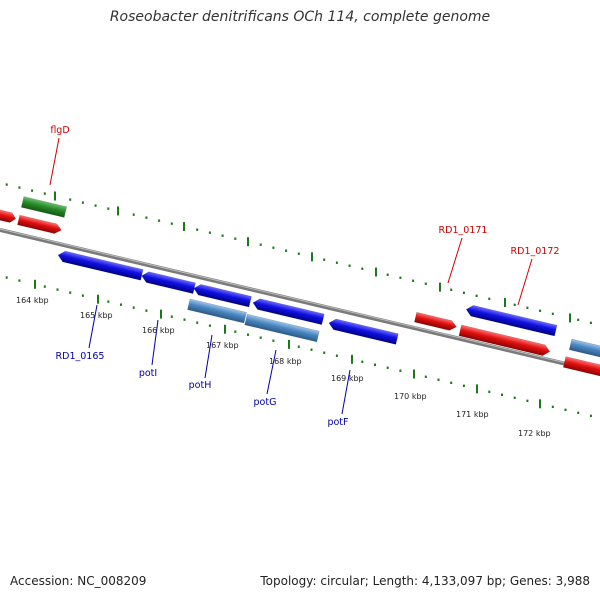 This screenshot has height=600, width=600. I want to click on gene-label-potG: potG, so click(265, 402).